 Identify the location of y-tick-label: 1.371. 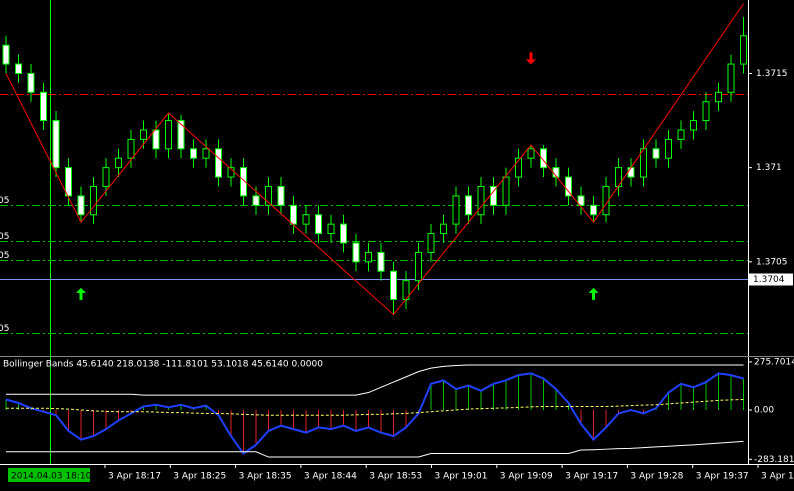
(769, 168).